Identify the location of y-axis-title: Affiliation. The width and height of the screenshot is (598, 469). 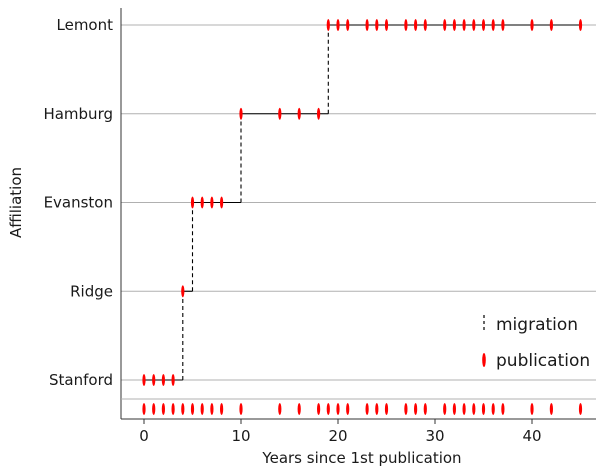
(16, 202).